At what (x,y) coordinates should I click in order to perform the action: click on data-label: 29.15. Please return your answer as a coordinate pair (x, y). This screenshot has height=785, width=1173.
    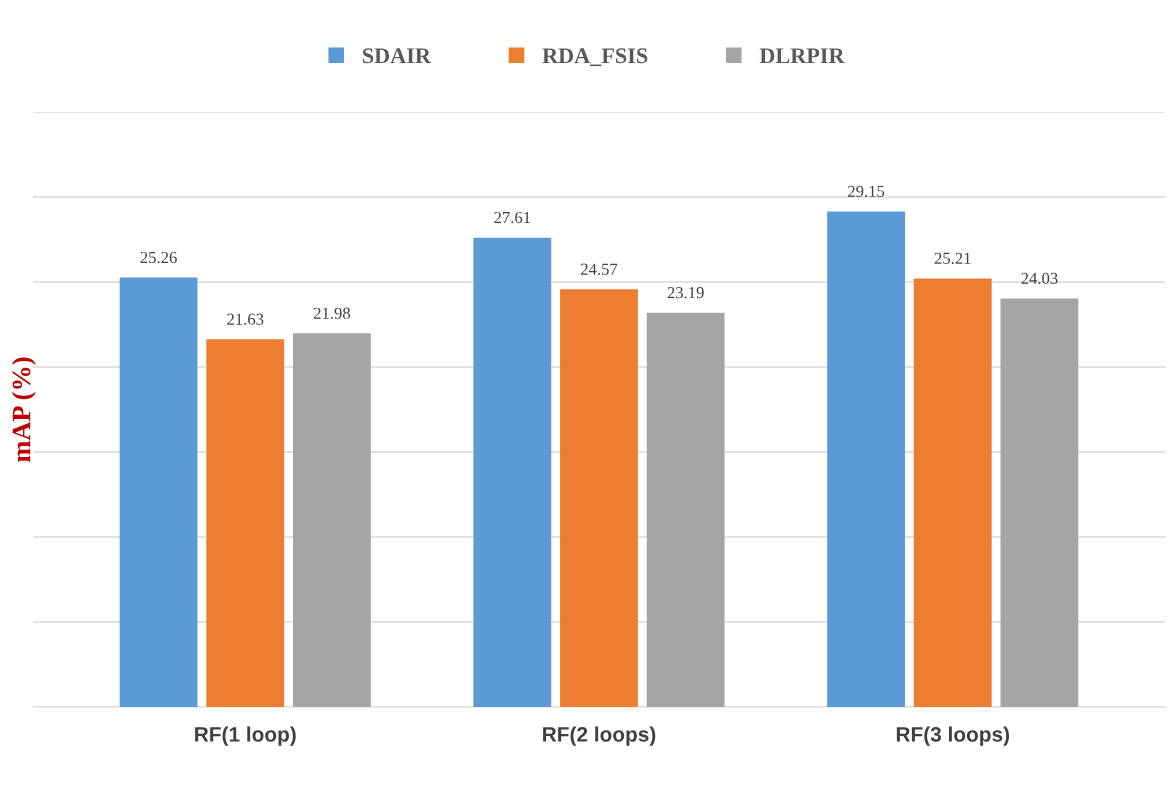
    Looking at the image, I should click on (866, 191).